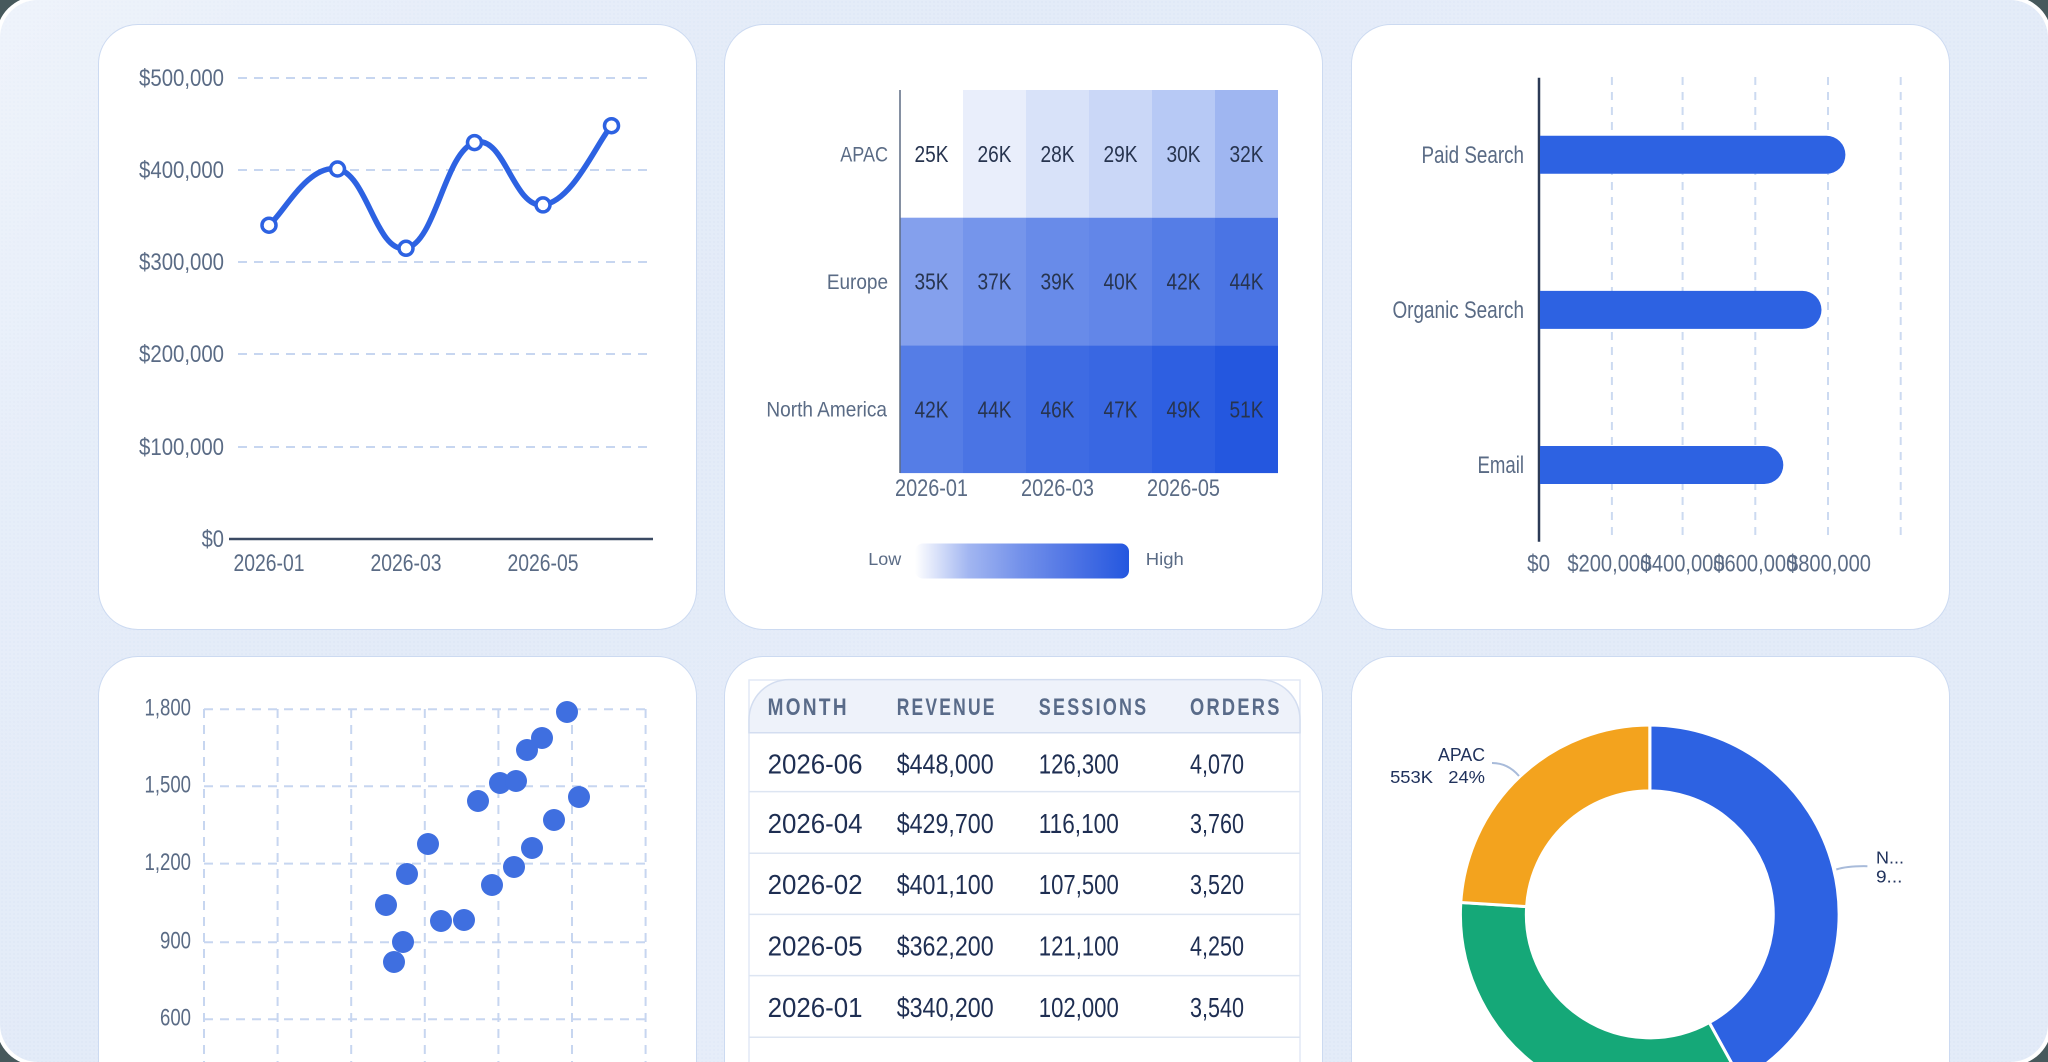 The image size is (2048, 1062). Describe the element at coordinates (945, 765) in the screenshot. I see `svg-text: $448,000` at that location.